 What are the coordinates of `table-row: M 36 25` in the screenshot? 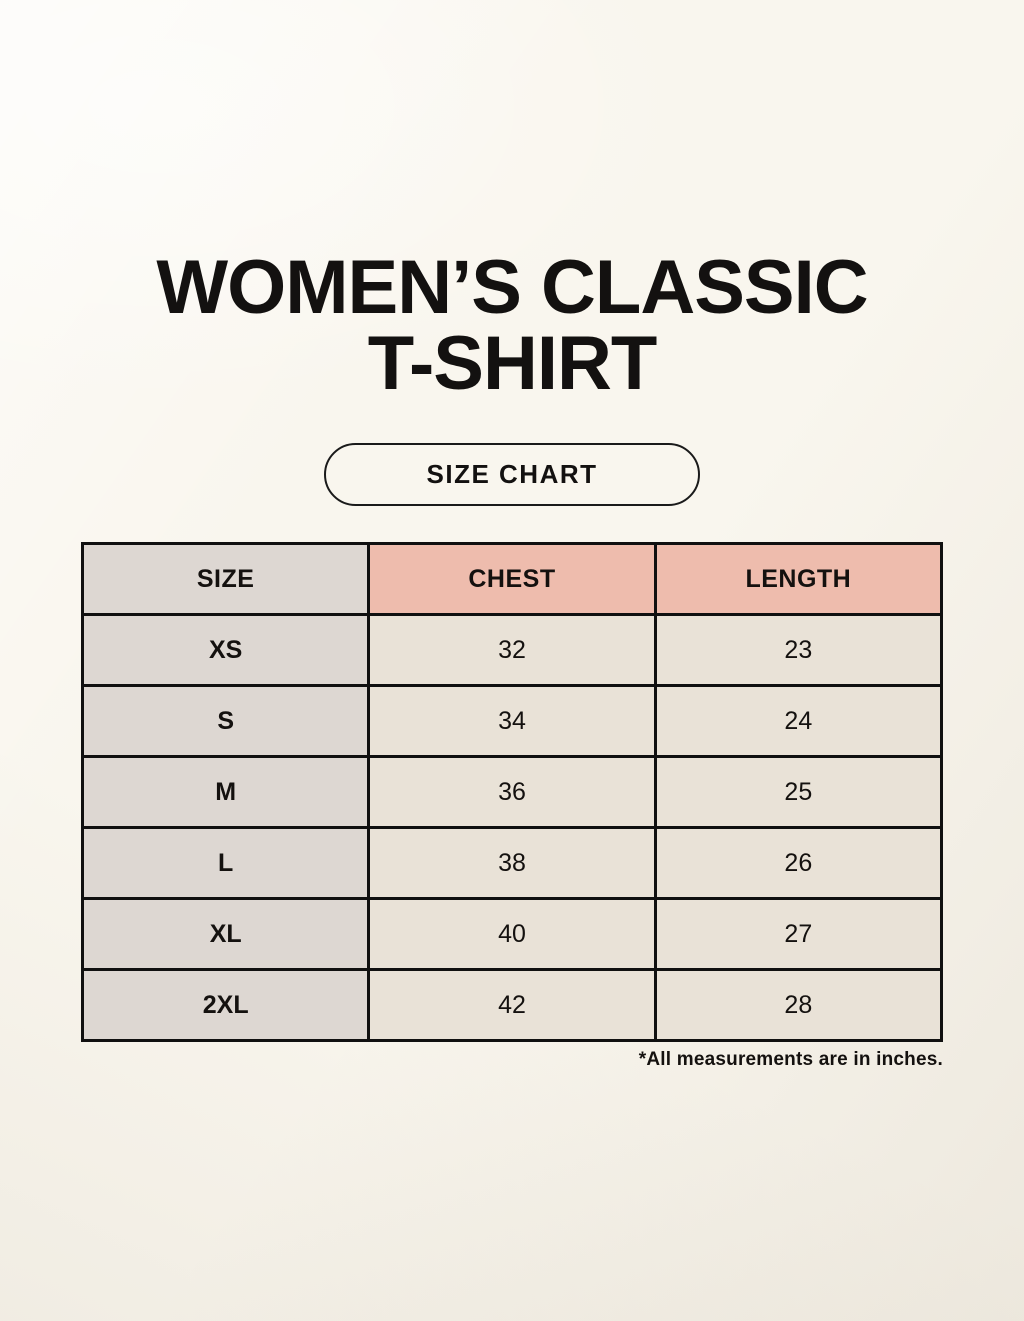 It's located at (512, 792).